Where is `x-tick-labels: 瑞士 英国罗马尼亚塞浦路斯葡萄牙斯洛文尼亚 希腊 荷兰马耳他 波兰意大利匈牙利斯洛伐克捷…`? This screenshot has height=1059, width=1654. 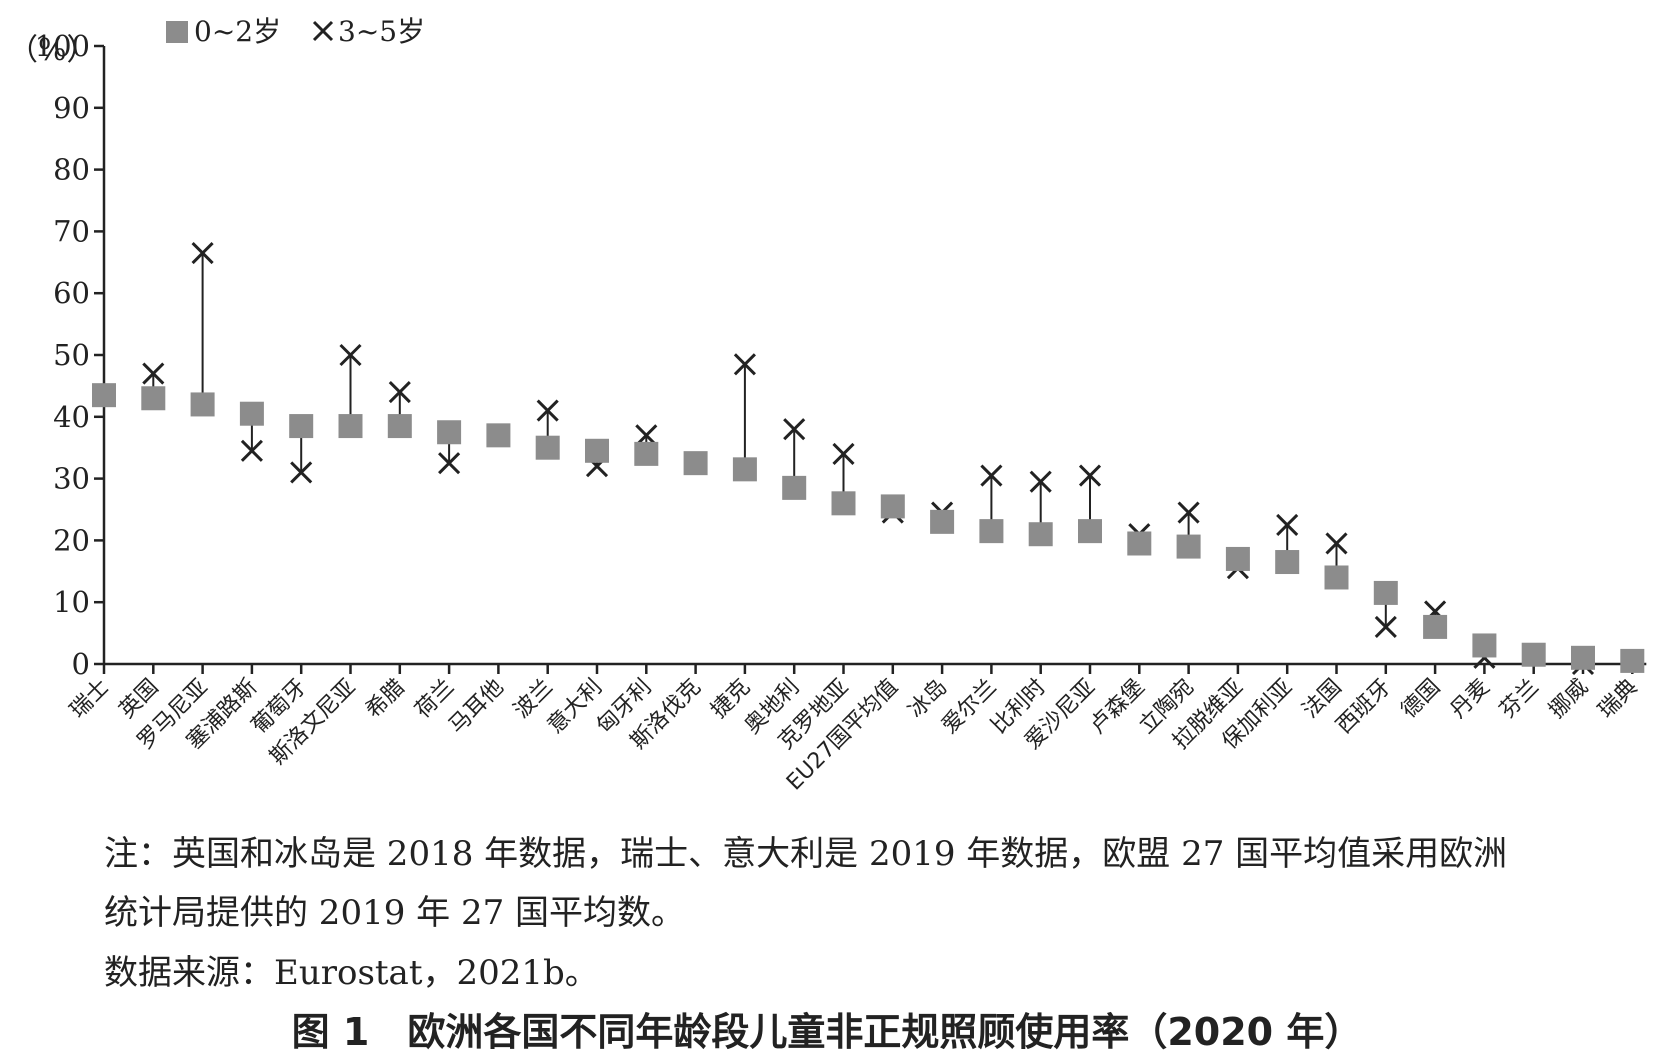
x-tick-labels: 瑞士 英国罗马尼亚塞浦路斯葡萄牙斯洛文尼亚 希腊 荷兰马耳他 波兰意大利匈牙利斯洛伐克捷… is located at coordinates (853, 735).